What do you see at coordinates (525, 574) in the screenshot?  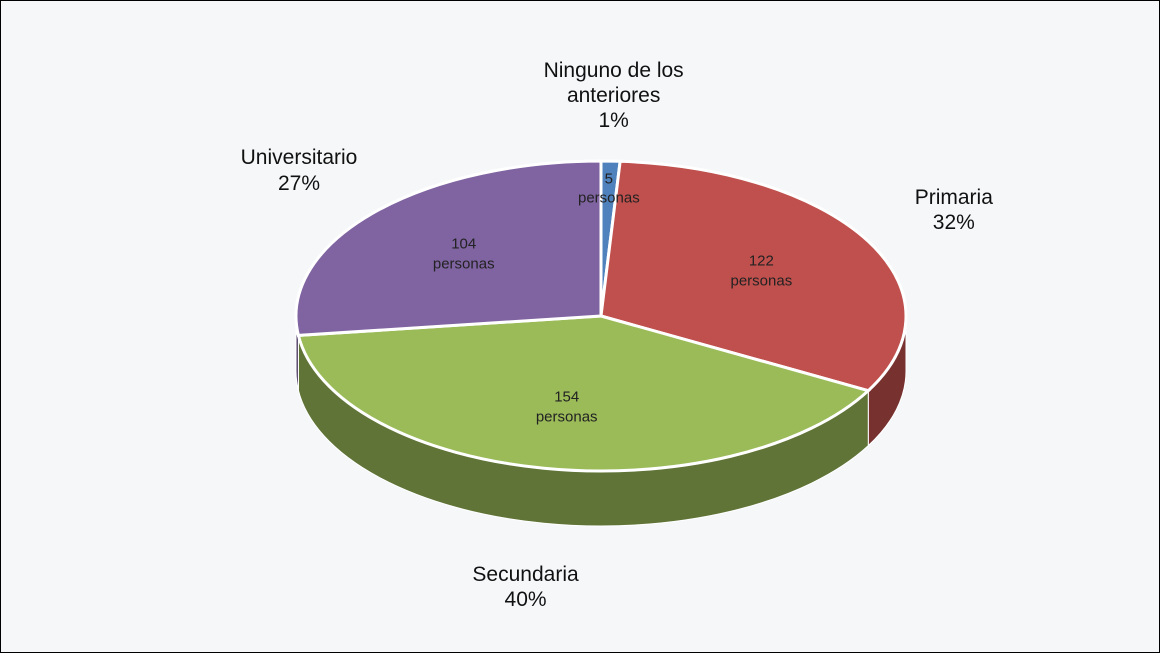 I see `category-label: Secundaria` at bounding box center [525, 574].